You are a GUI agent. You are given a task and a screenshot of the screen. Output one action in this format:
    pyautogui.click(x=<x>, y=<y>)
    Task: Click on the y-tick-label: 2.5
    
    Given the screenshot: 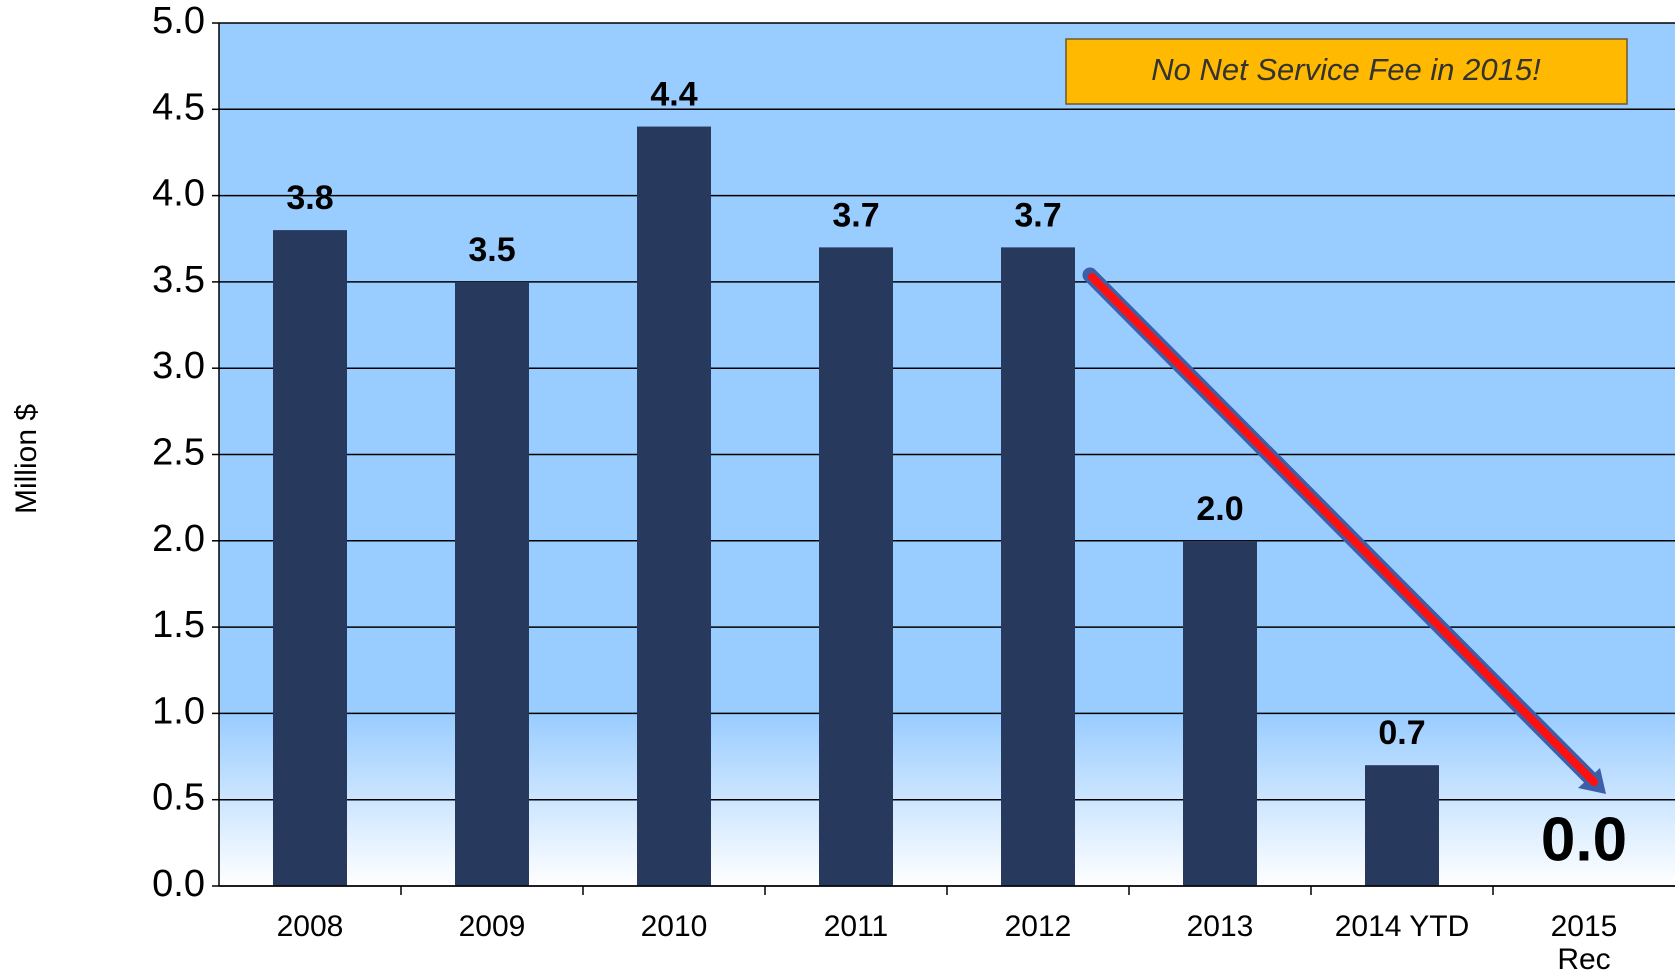 What is the action you would take?
    pyautogui.click(x=178, y=453)
    